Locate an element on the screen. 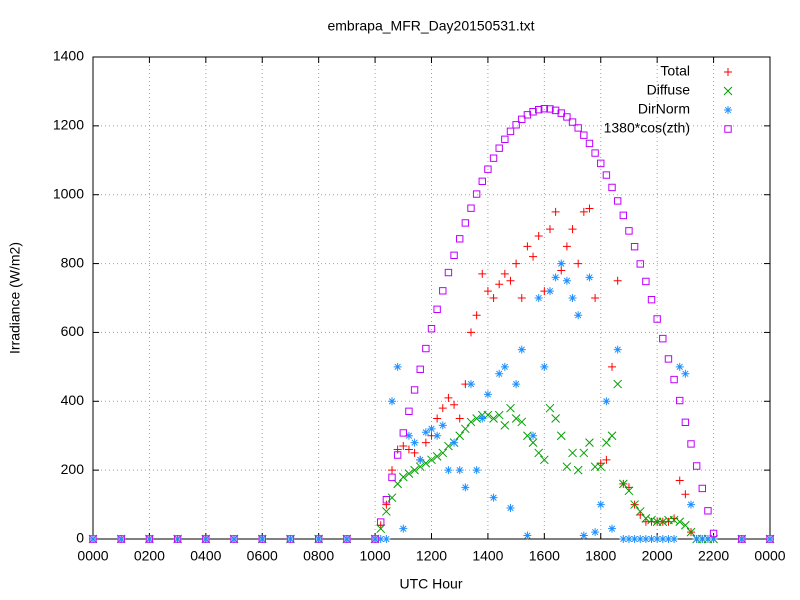  x-tick-label: 1200 is located at coordinates (431, 556).